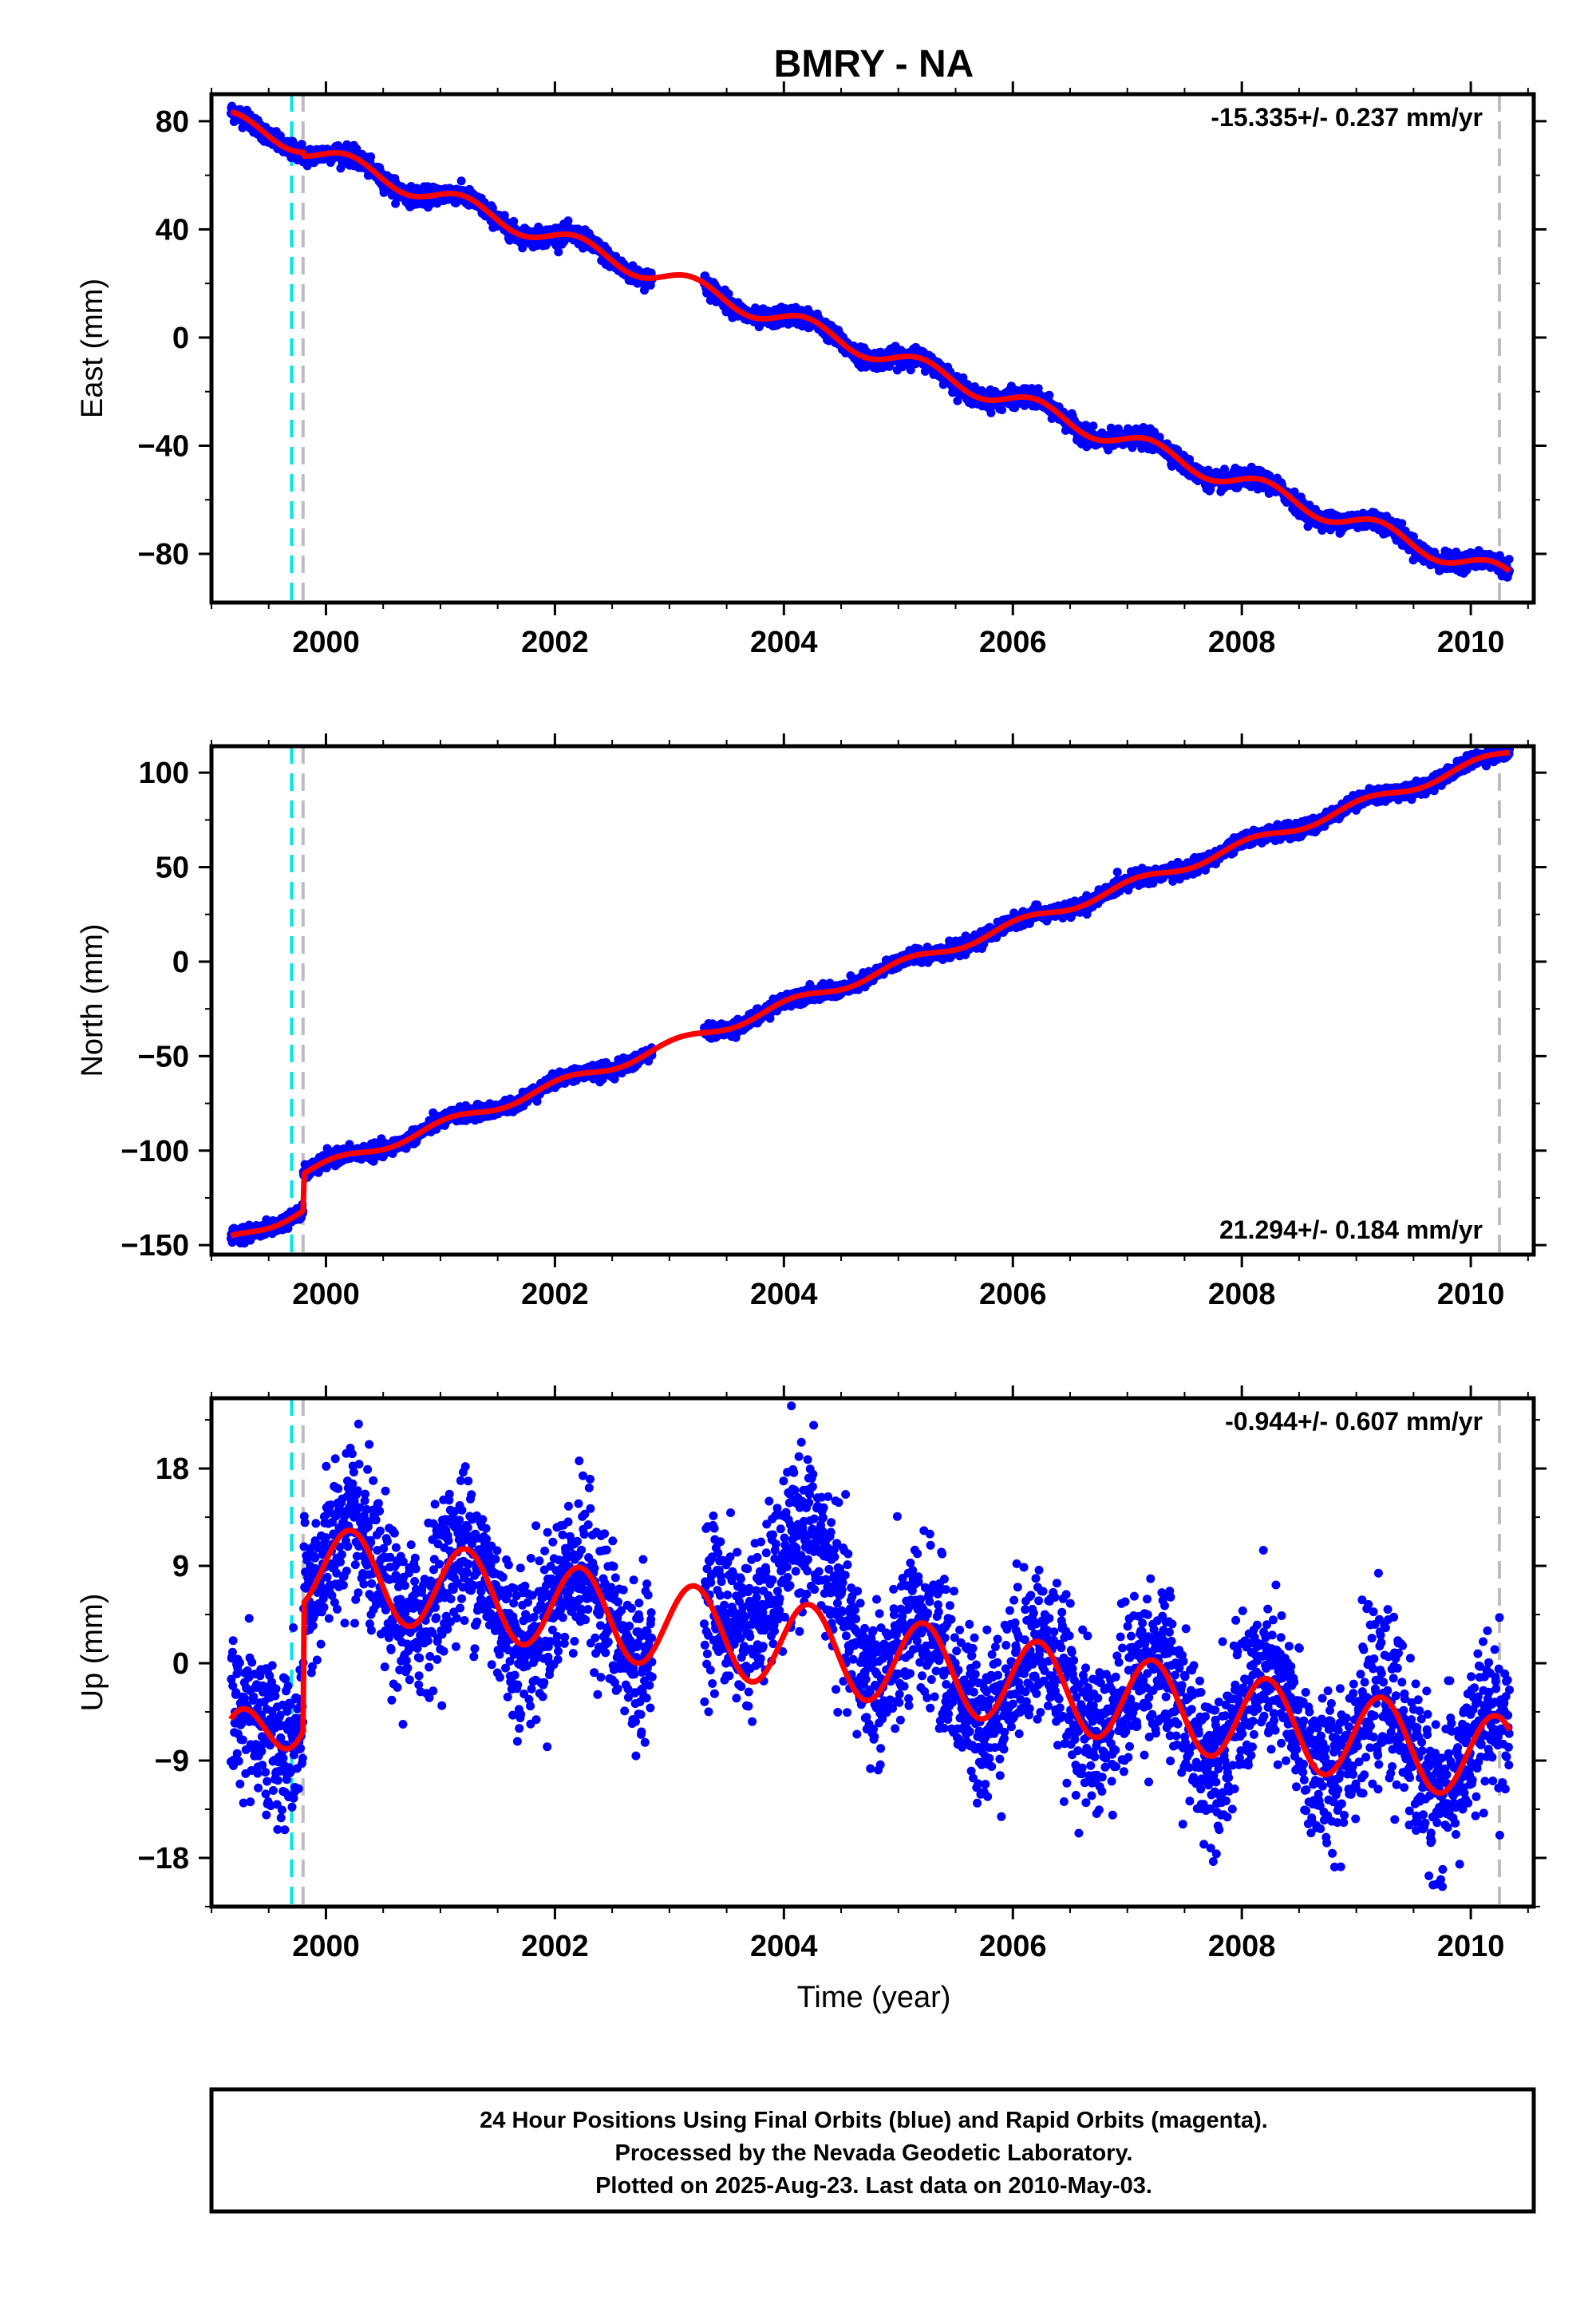 This screenshot has width=1596, height=2316. What do you see at coordinates (555, 642) in the screenshot?
I see `x-tick-label: 2002` at bounding box center [555, 642].